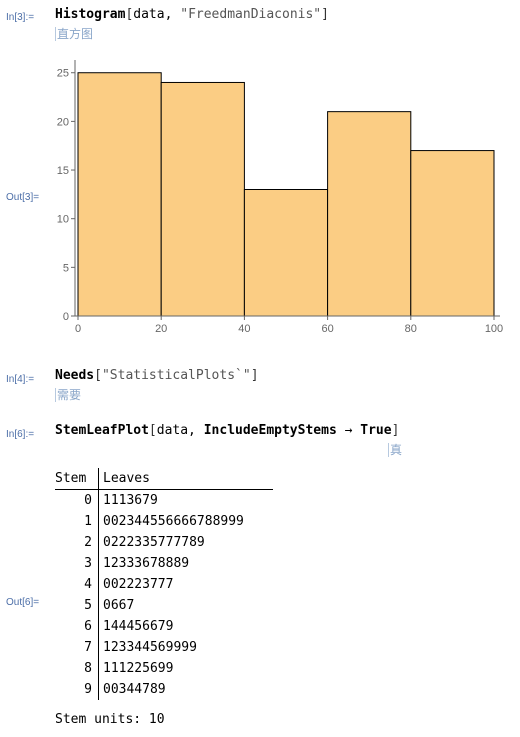 This screenshot has width=520, height=737. What do you see at coordinates (161, 329) in the screenshot?
I see `x-tick-label: 20` at bounding box center [161, 329].